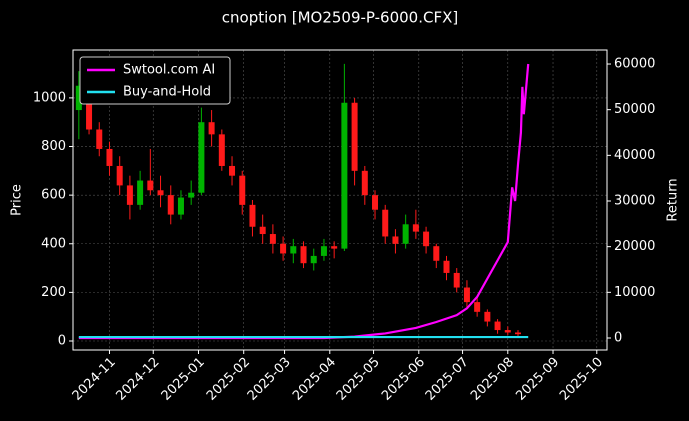 This screenshot has height=421, width=689. I want to click on y2-axis-label: Return, so click(673, 199).